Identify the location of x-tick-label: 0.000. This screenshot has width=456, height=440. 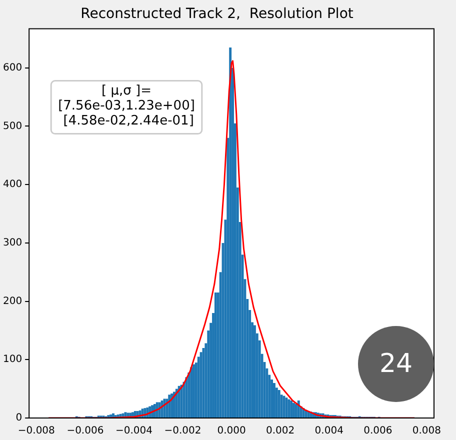
(231, 431).